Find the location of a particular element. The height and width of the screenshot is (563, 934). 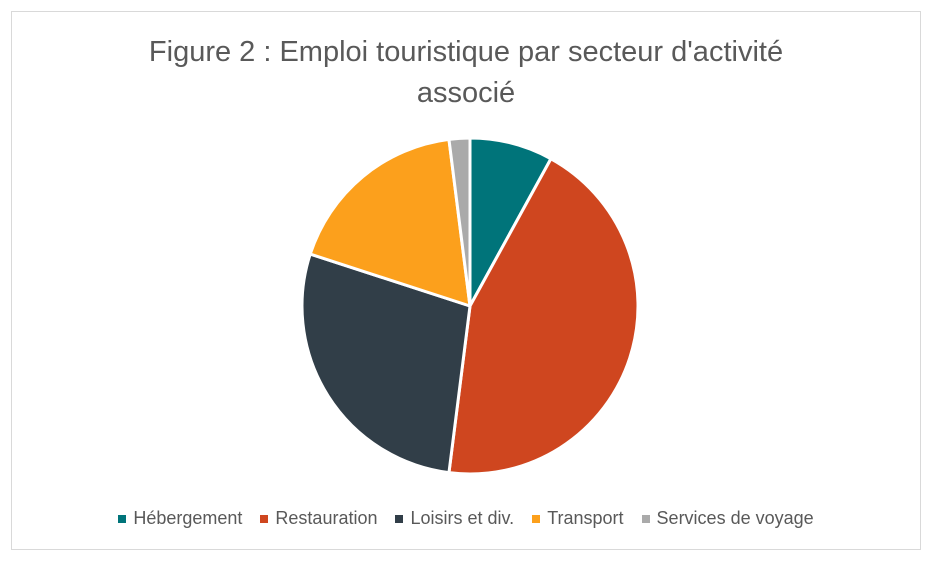

legend-label: Hébergement is located at coordinates (188, 518).